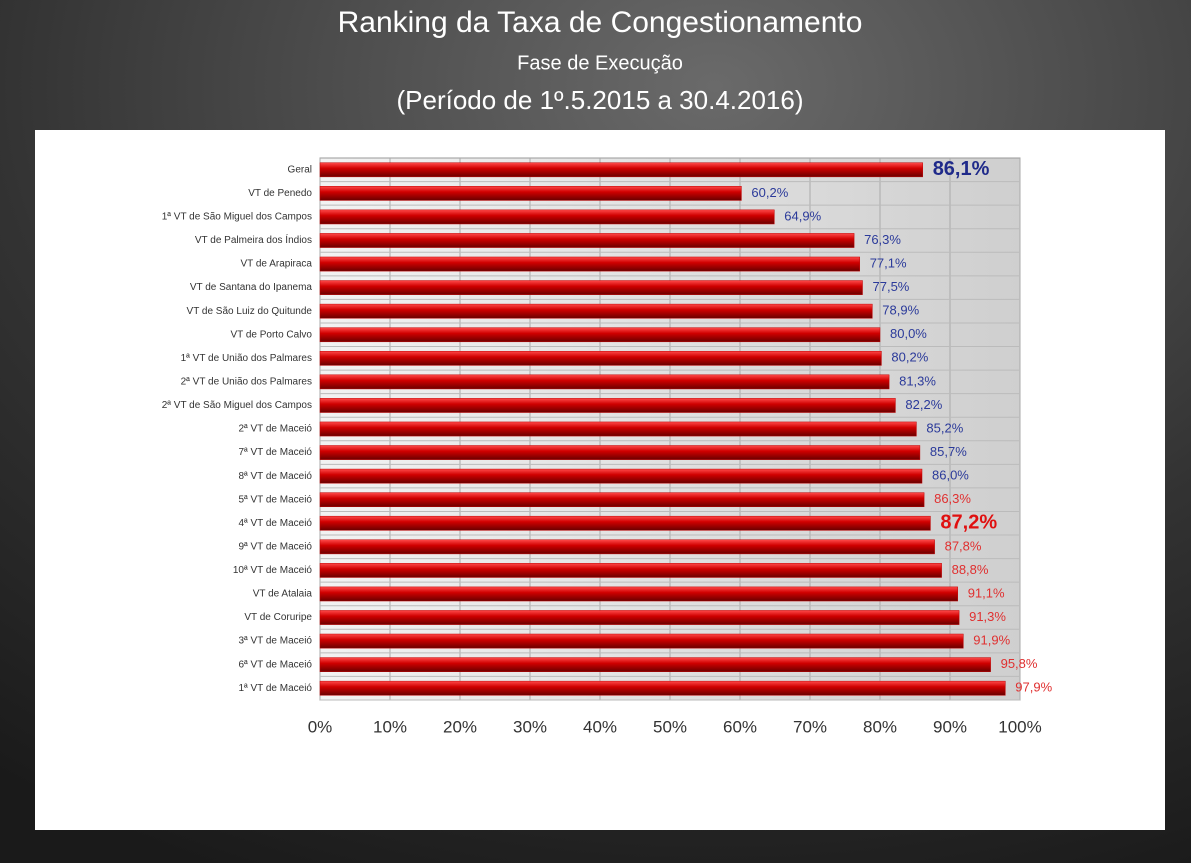  What do you see at coordinates (944, 427) in the screenshot?
I see `value-label: 85,2%` at bounding box center [944, 427].